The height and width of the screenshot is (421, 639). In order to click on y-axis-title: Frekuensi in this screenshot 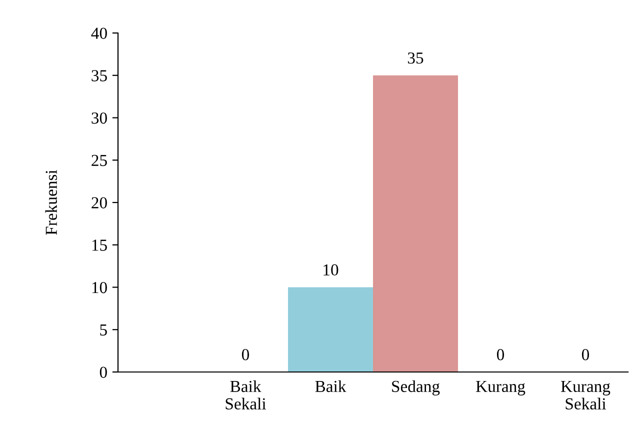, I will do `click(51, 202)`.